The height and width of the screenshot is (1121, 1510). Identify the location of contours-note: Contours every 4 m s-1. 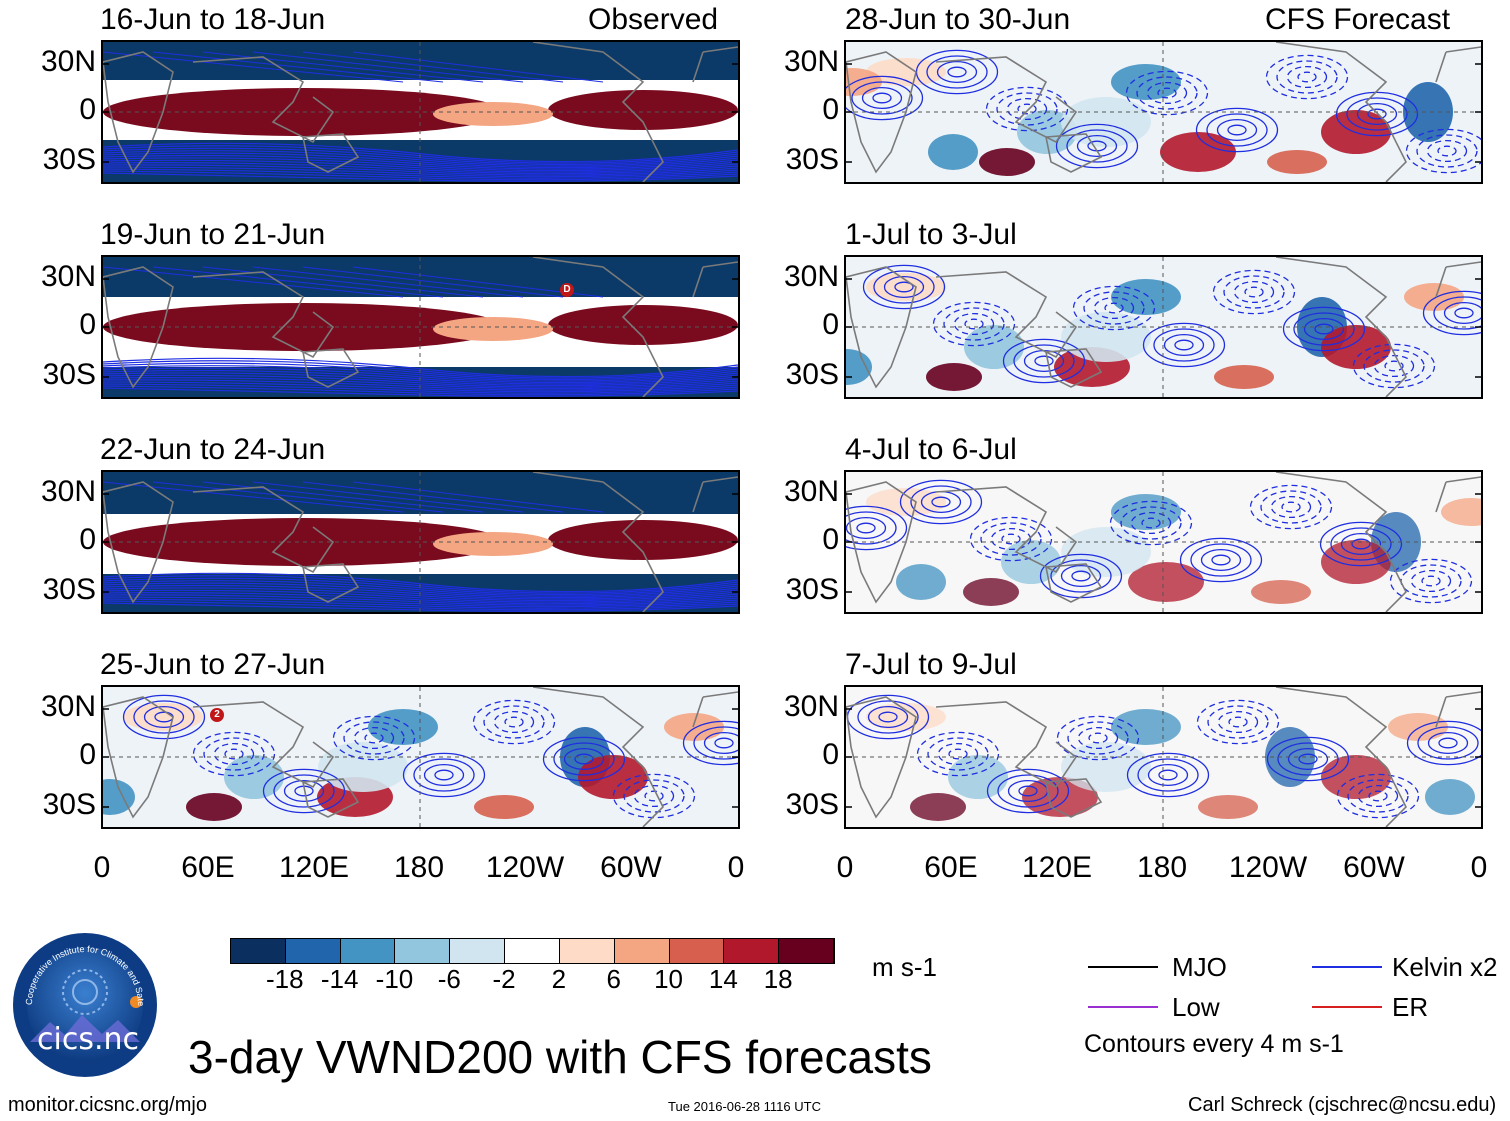
(1214, 1044).